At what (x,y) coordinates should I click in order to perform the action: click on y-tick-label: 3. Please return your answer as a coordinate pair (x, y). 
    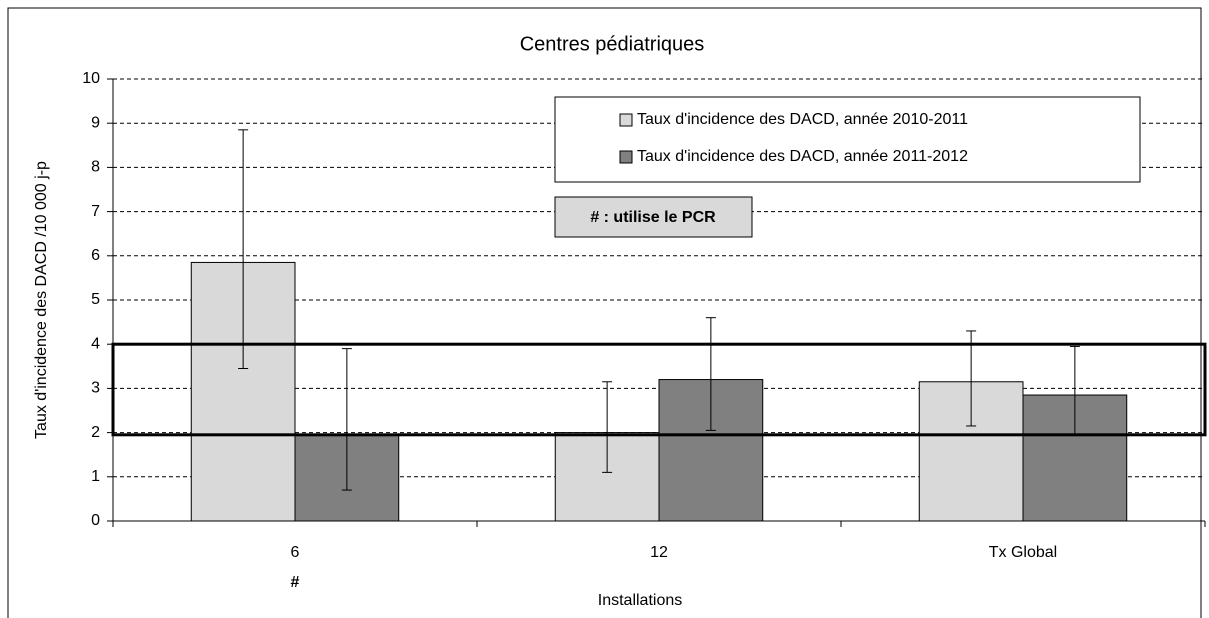
    Looking at the image, I should click on (95, 388).